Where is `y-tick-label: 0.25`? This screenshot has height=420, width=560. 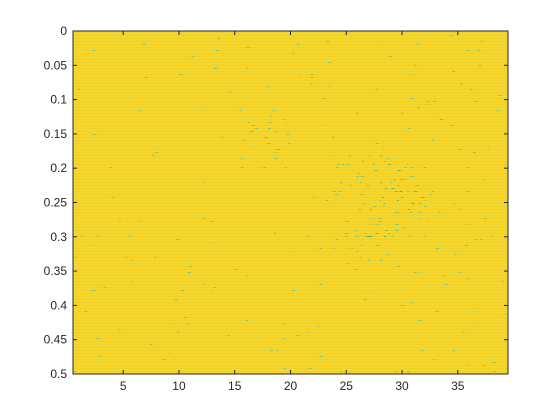 y-tick-label: 0.25 is located at coordinates (56, 203).